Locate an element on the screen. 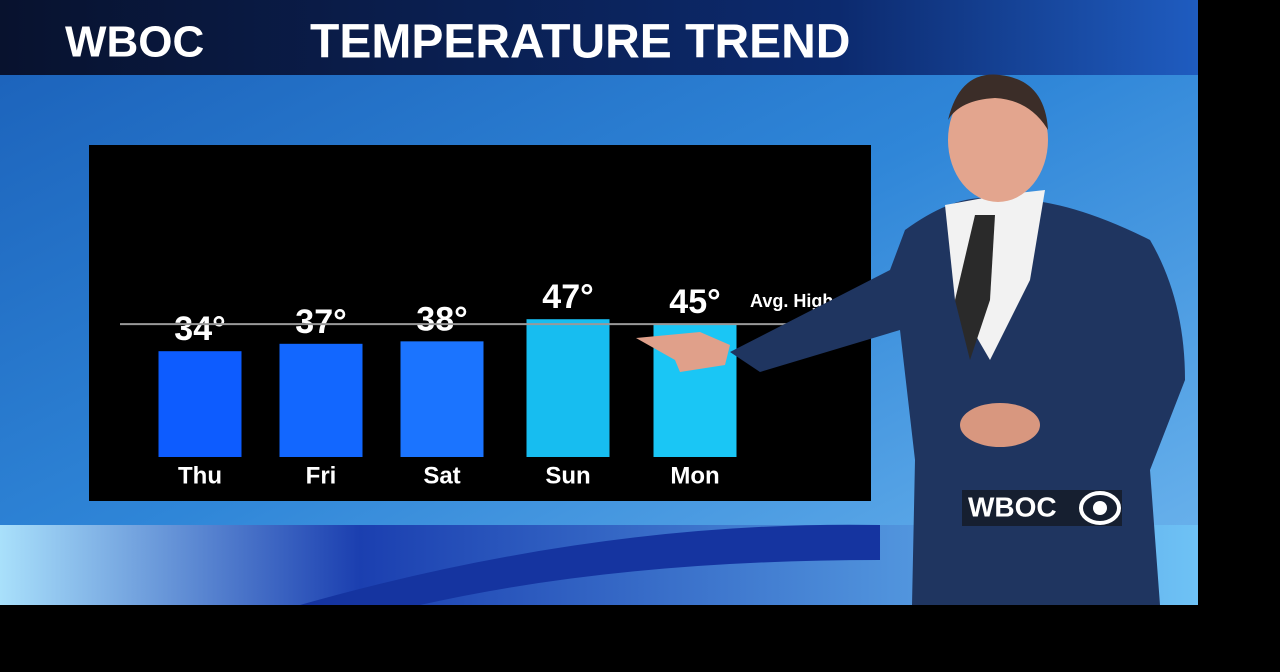 This screenshot has width=1280, height=672. head is located at coordinates (998, 140).